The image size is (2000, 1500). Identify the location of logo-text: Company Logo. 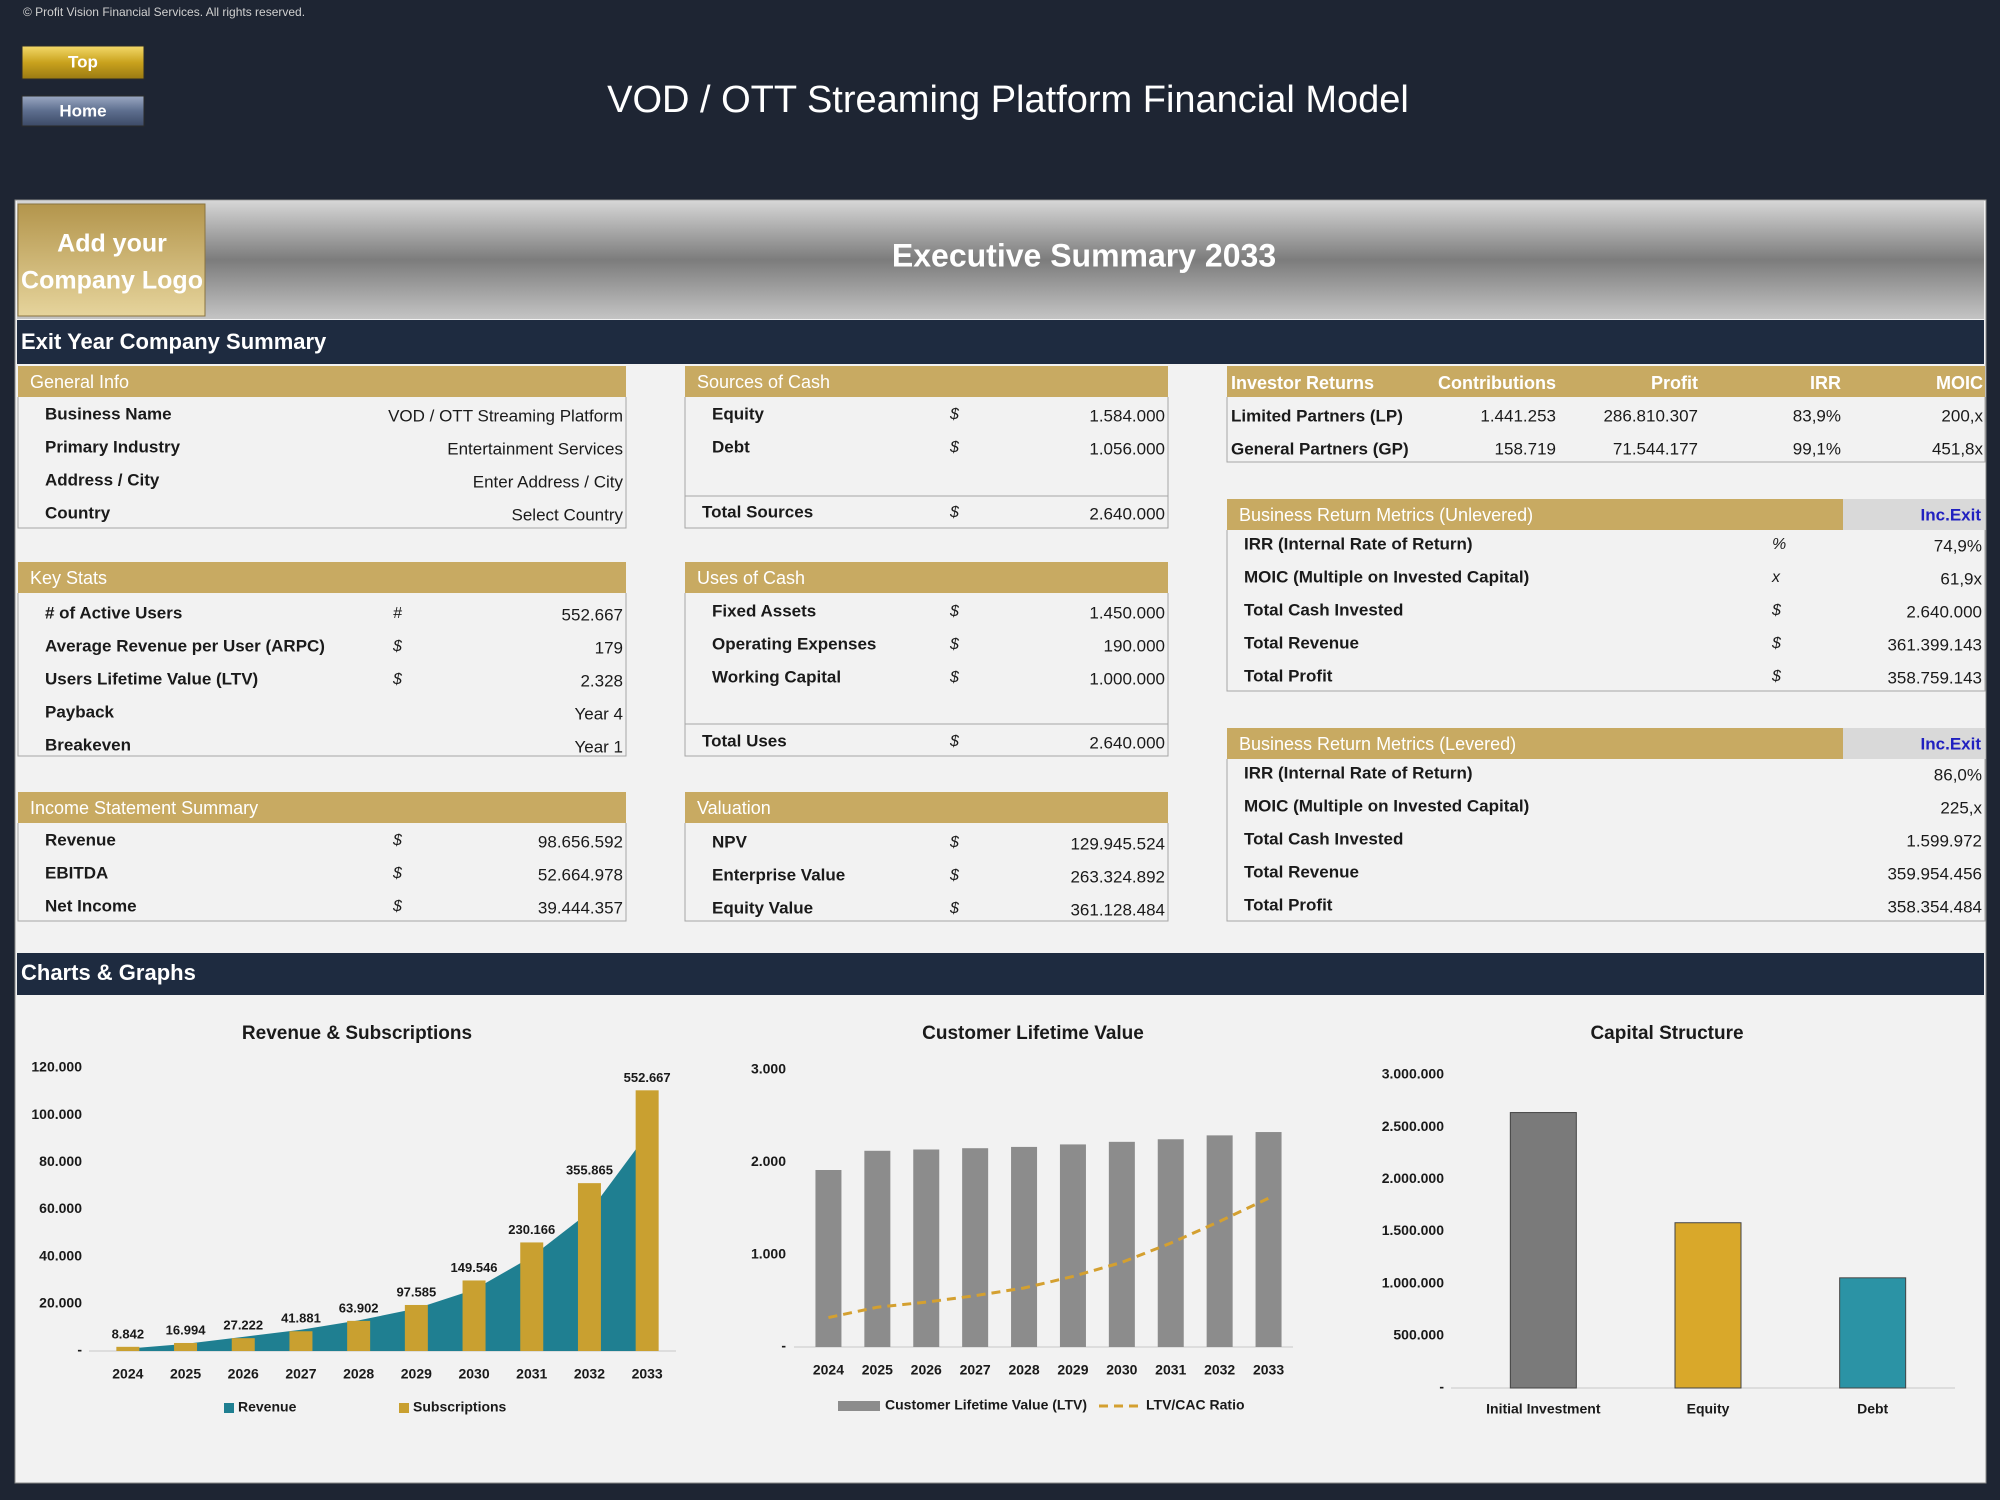
(112, 281).